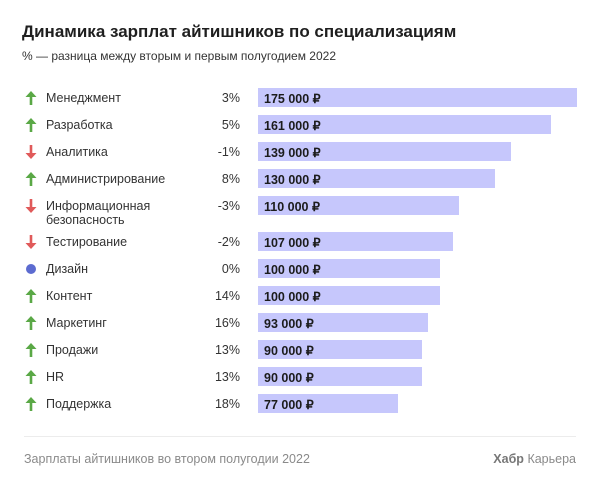  Describe the element at coordinates (385, 151) in the screenshot. I see `bar: 139 000 ₽` at that location.